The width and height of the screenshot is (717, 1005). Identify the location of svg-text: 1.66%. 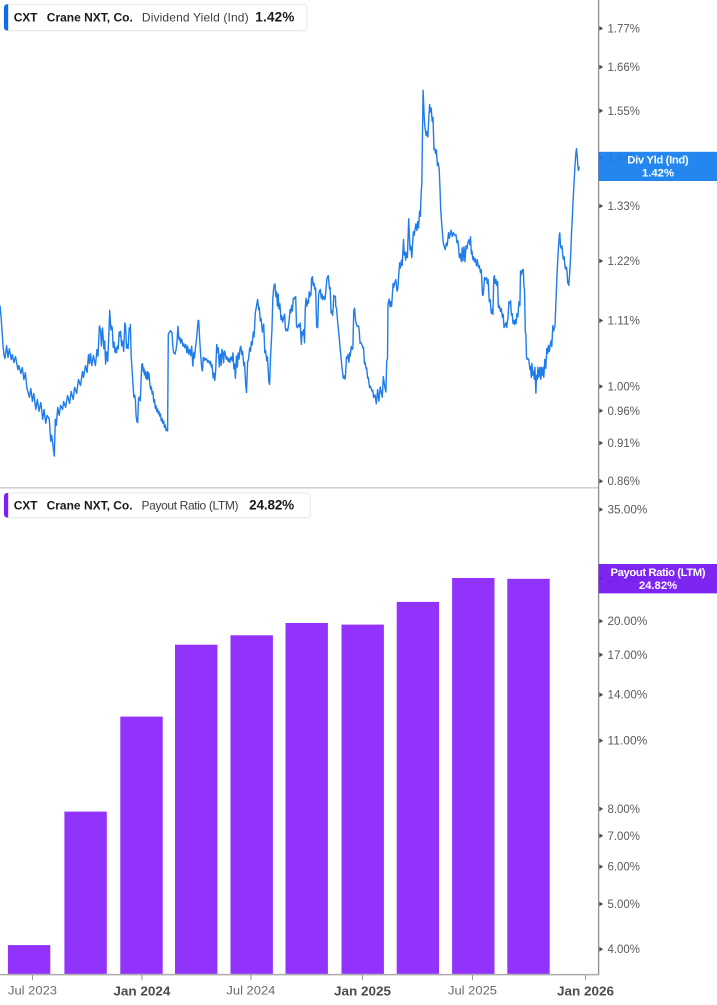
(624, 67).